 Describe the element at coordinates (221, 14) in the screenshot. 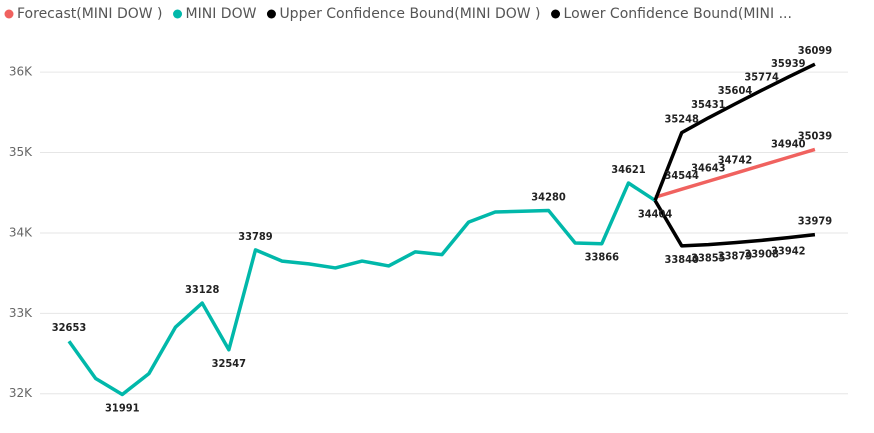

I see `legend-label: MINI DOW` at that location.